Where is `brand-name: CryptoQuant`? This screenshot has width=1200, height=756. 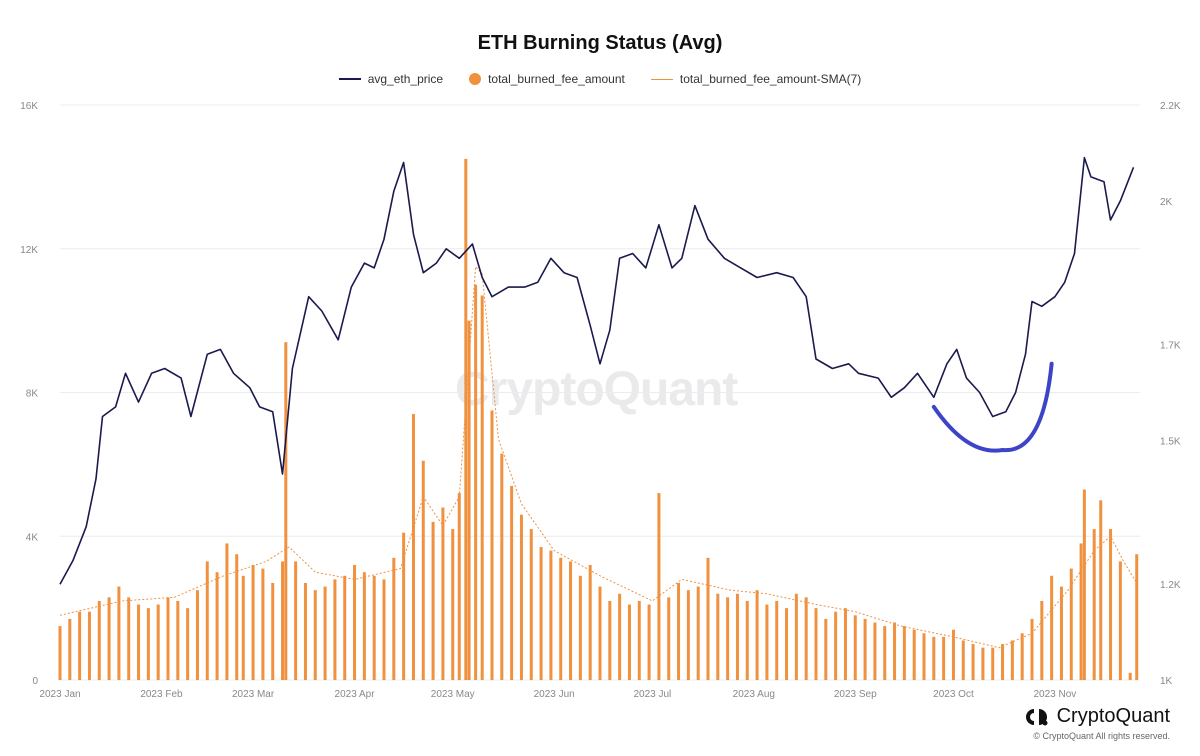
brand-name: CryptoQuant is located at coordinates (1113, 716).